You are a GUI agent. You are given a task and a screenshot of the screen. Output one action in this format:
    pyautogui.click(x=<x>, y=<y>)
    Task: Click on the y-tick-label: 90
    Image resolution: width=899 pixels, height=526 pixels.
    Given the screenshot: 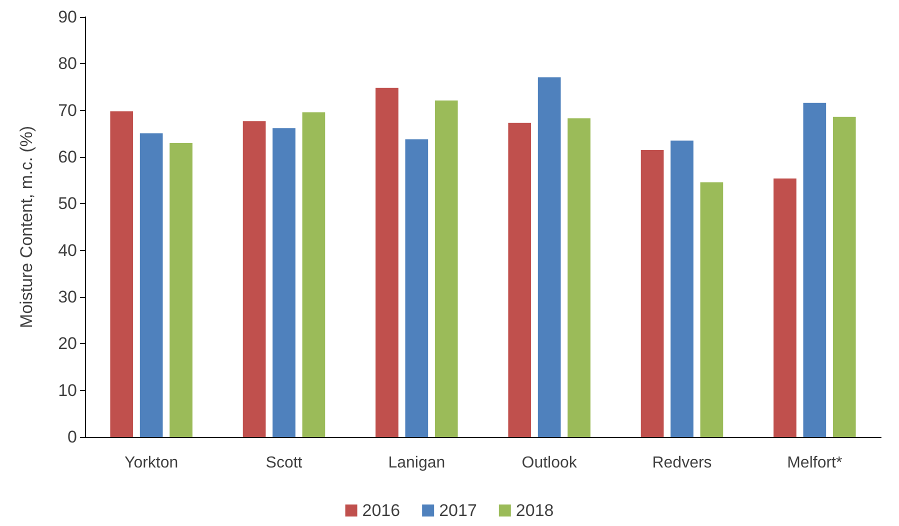 What is the action you would take?
    pyautogui.click(x=67, y=17)
    